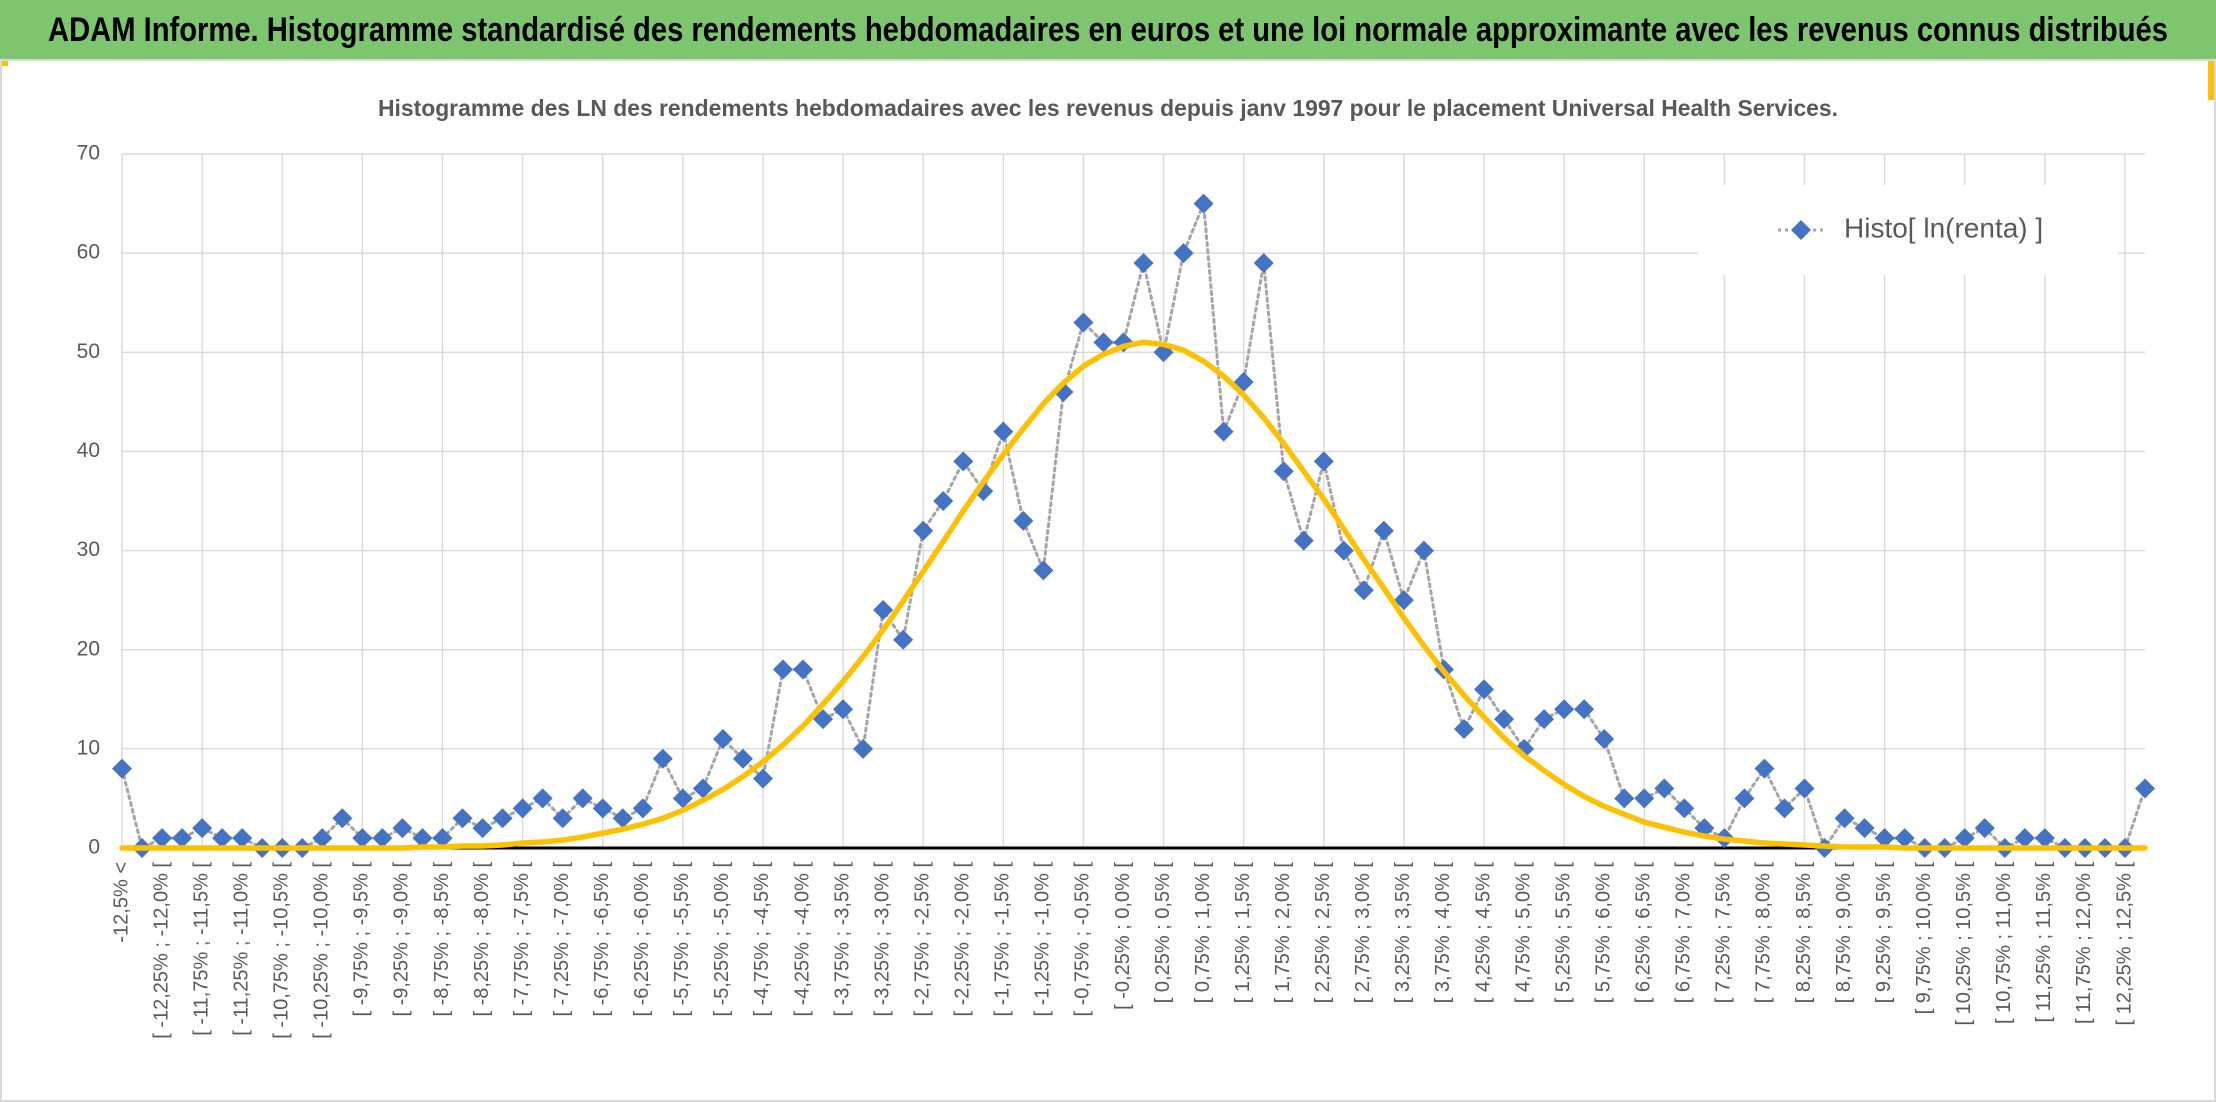  I want to click on x-tick-label: [ 7,75% ; 8,0% [, so click(1764, 933).